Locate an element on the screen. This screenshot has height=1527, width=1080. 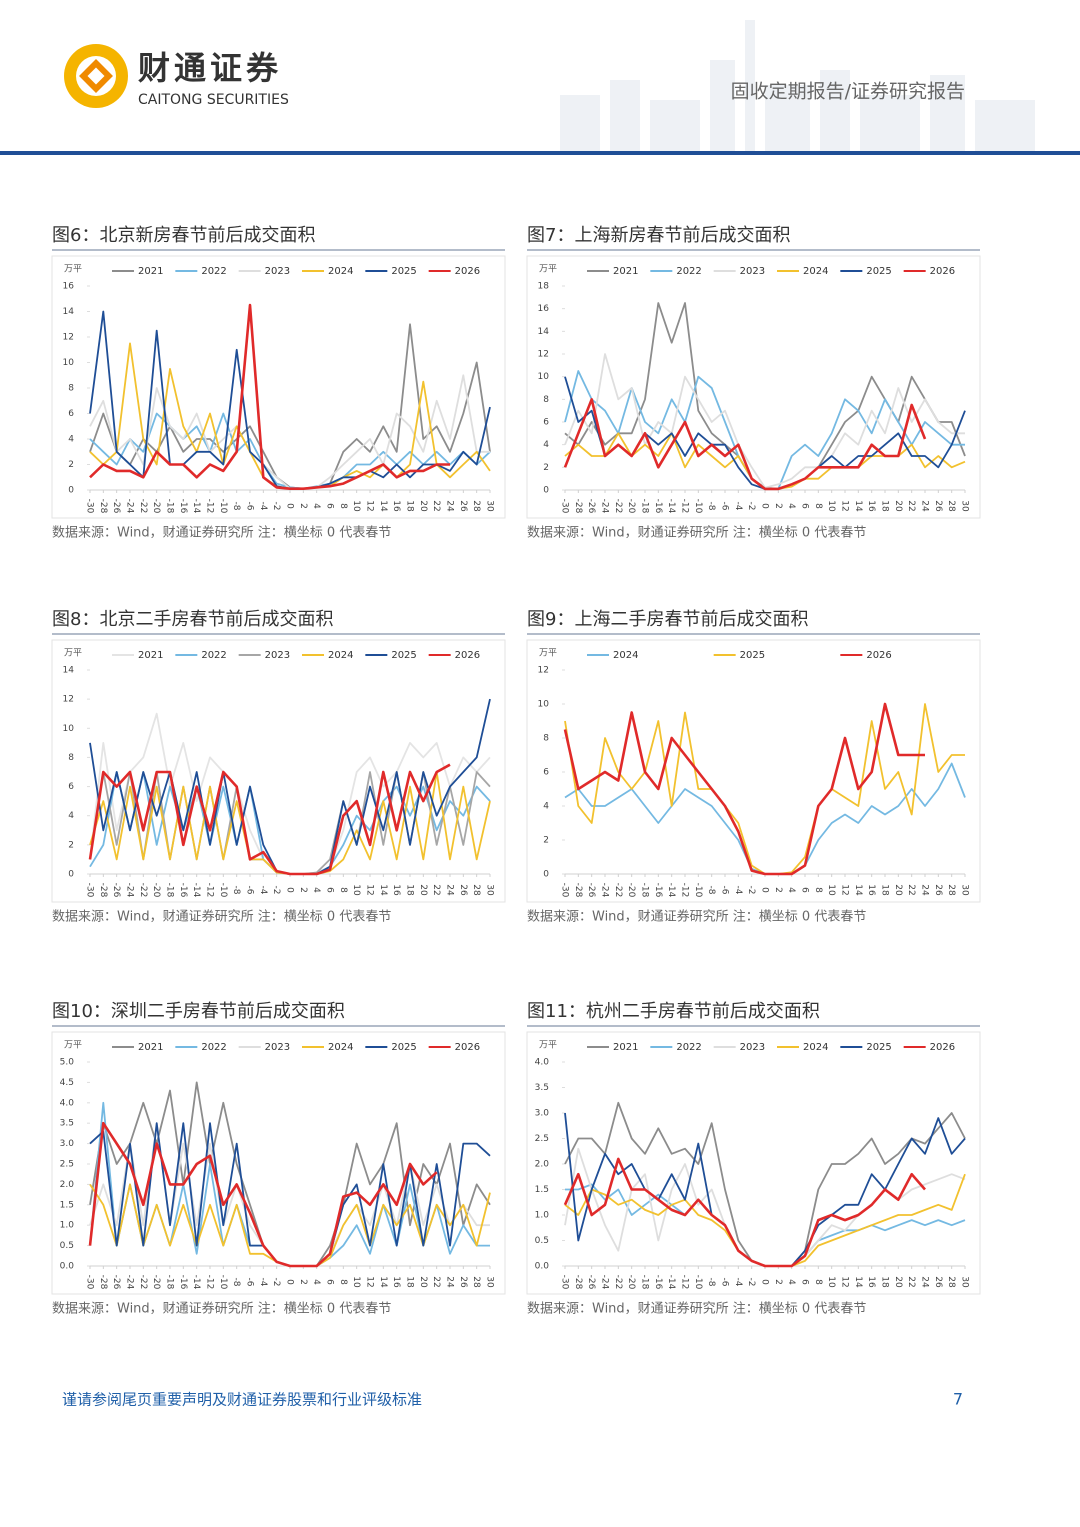
x-tick-label: 2 is located at coordinates (303, 1282).